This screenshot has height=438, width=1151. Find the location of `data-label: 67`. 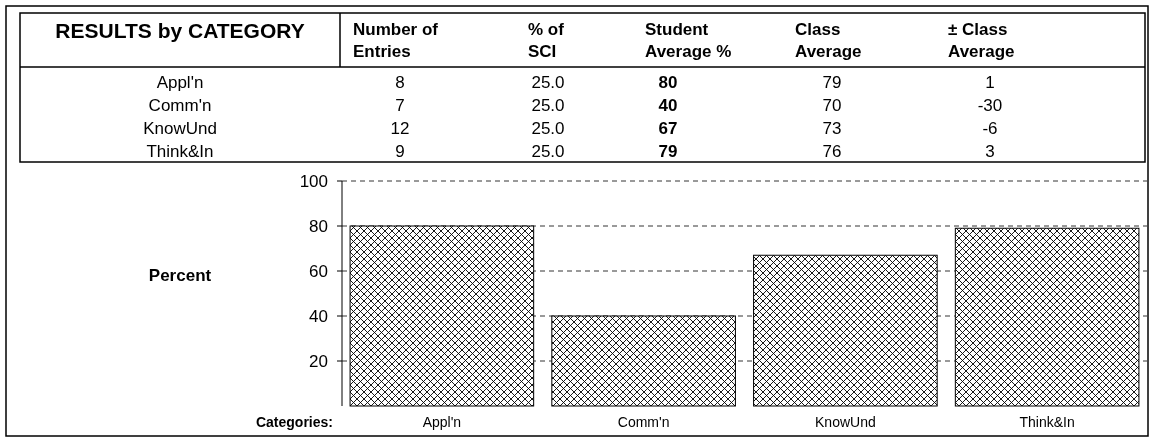

data-label: 67 is located at coordinates (668, 128).